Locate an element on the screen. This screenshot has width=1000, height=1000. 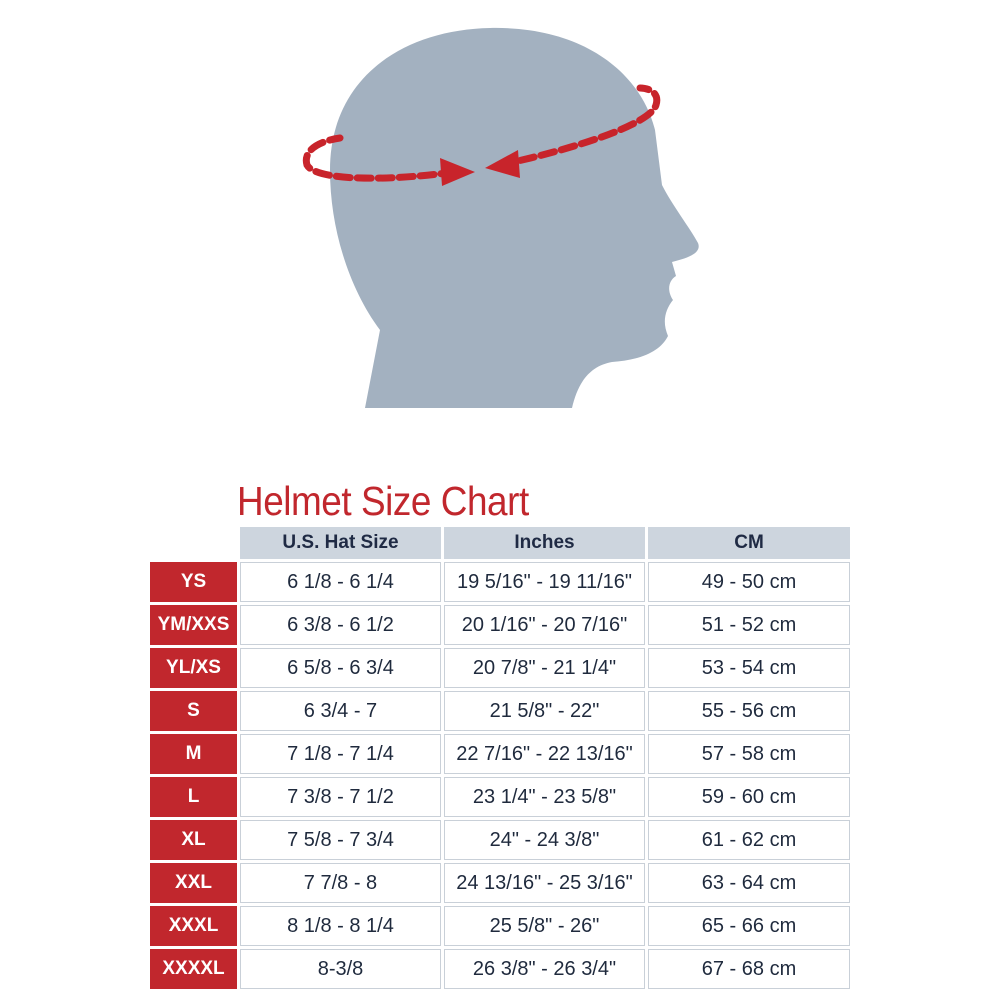
table-row: XXXXL 8-3/8 26 3/8" - 26 3/4" 67 - 68 cm is located at coordinates (500, 969).